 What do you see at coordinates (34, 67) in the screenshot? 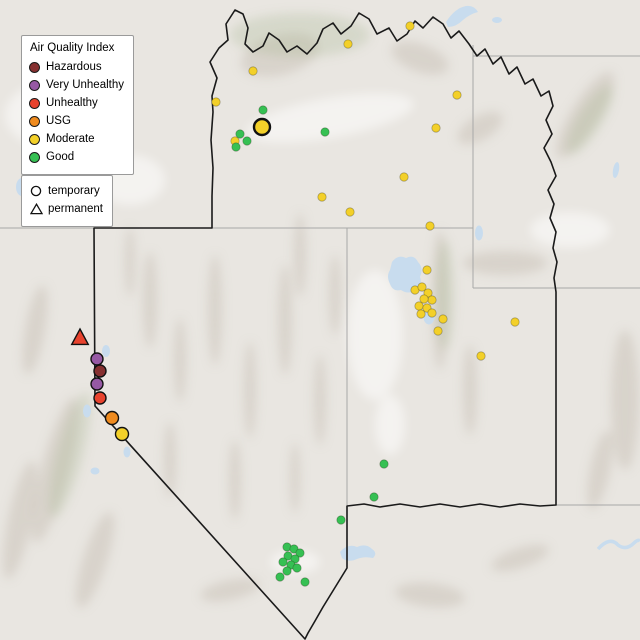
I see `hazardous-dot-icon` at bounding box center [34, 67].